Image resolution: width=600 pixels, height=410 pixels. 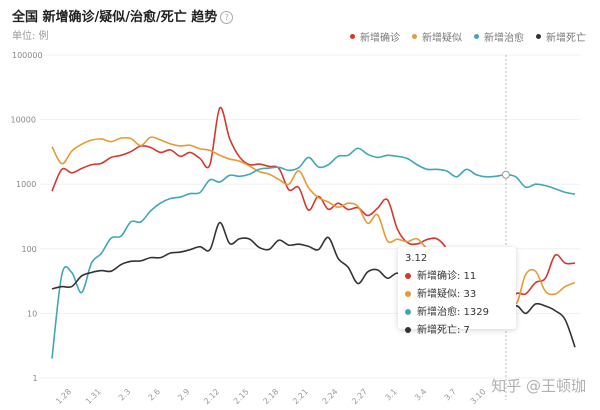 What do you see at coordinates (23, 120) in the screenshot?
I see `y-tick-label: 10000` at bounding box center [23, 120].